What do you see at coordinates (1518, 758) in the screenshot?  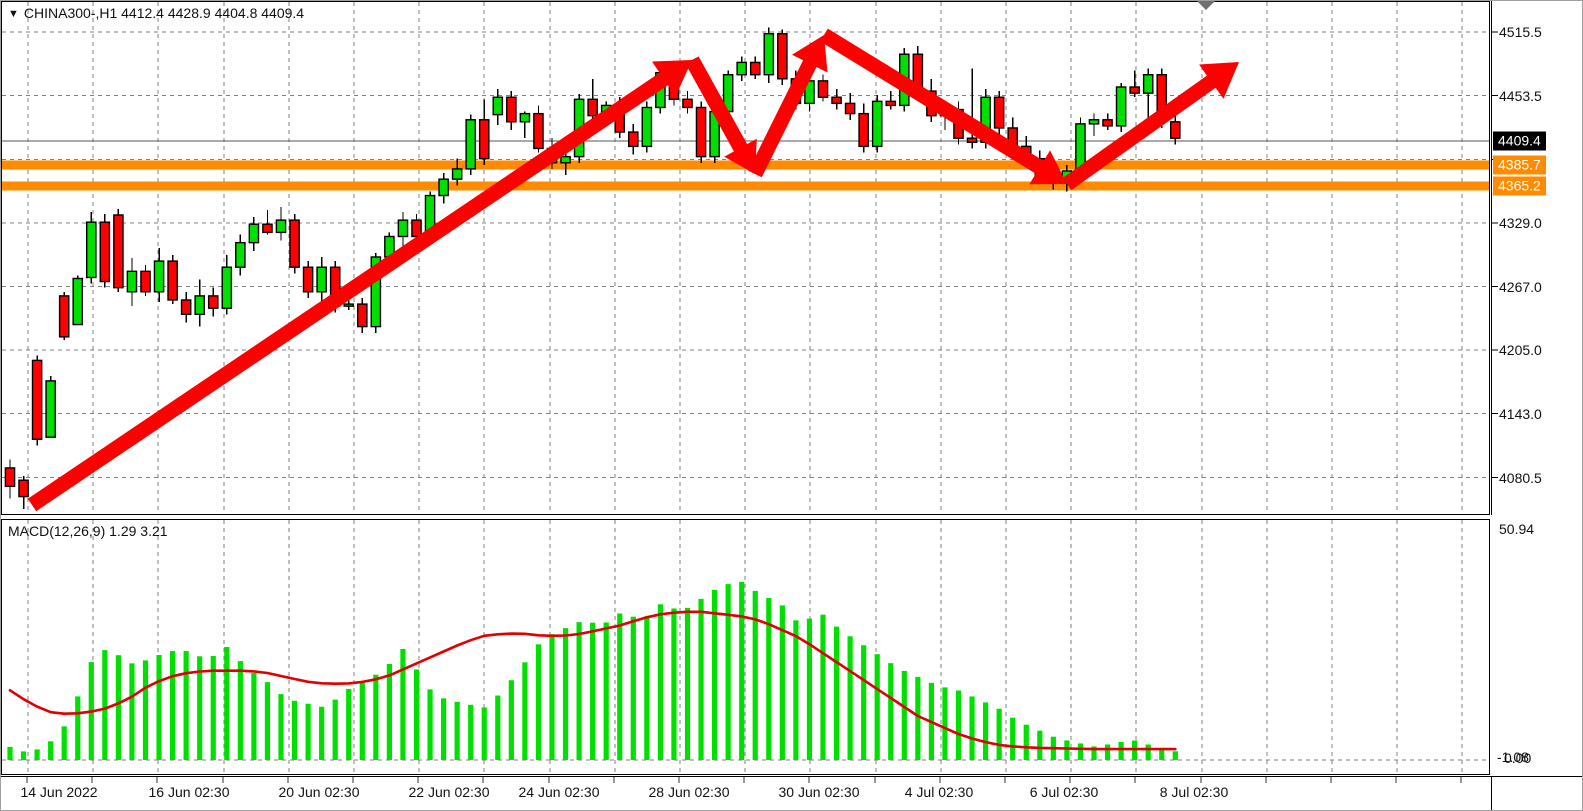 I see `macd-axis-zero-label: 0.00` at bounding box center [1518, 758].